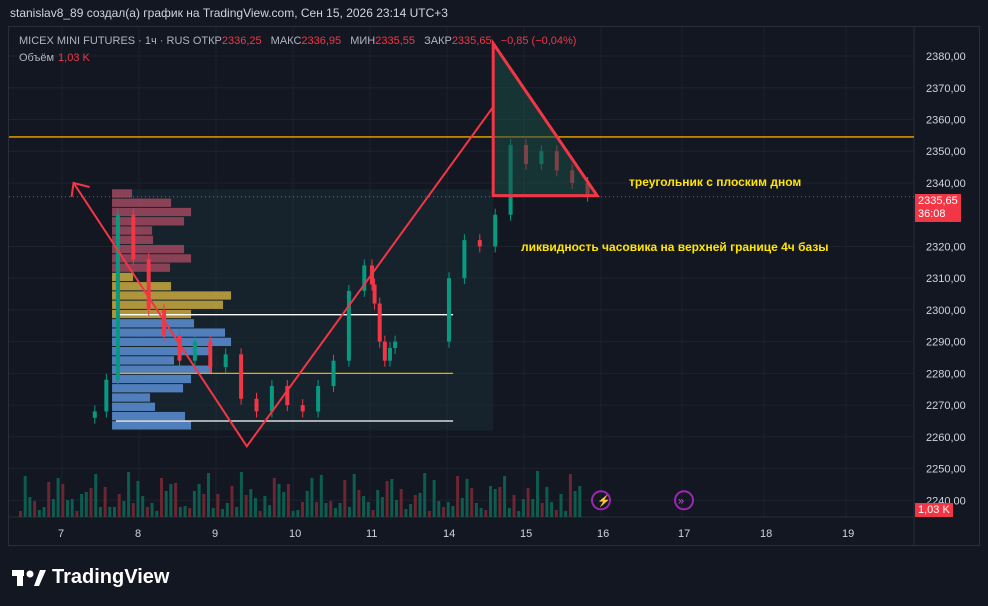  What do you see at coordinates (946, 121) in the screenshot?
I see `y-tick-label: 2360,00` at bounding box center [946, 121].